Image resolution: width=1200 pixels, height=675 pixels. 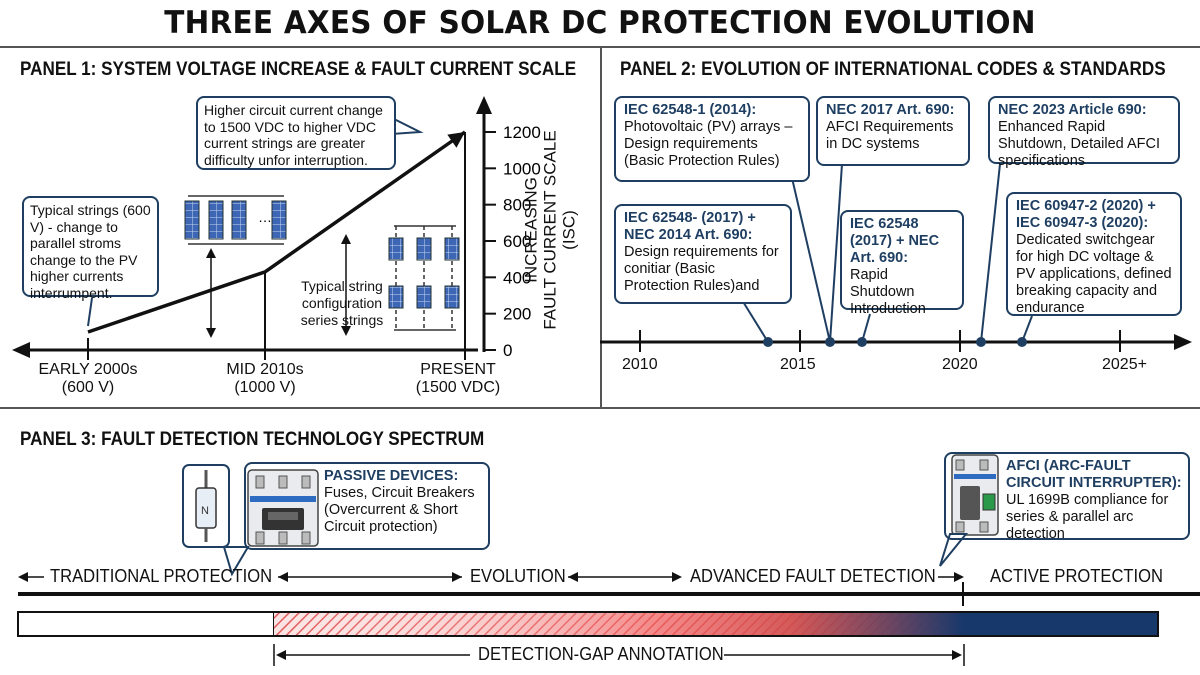 I want to click on y-axis-ticks: 0 200 400 600 800 1000 1200, so click(x=512, y=241).